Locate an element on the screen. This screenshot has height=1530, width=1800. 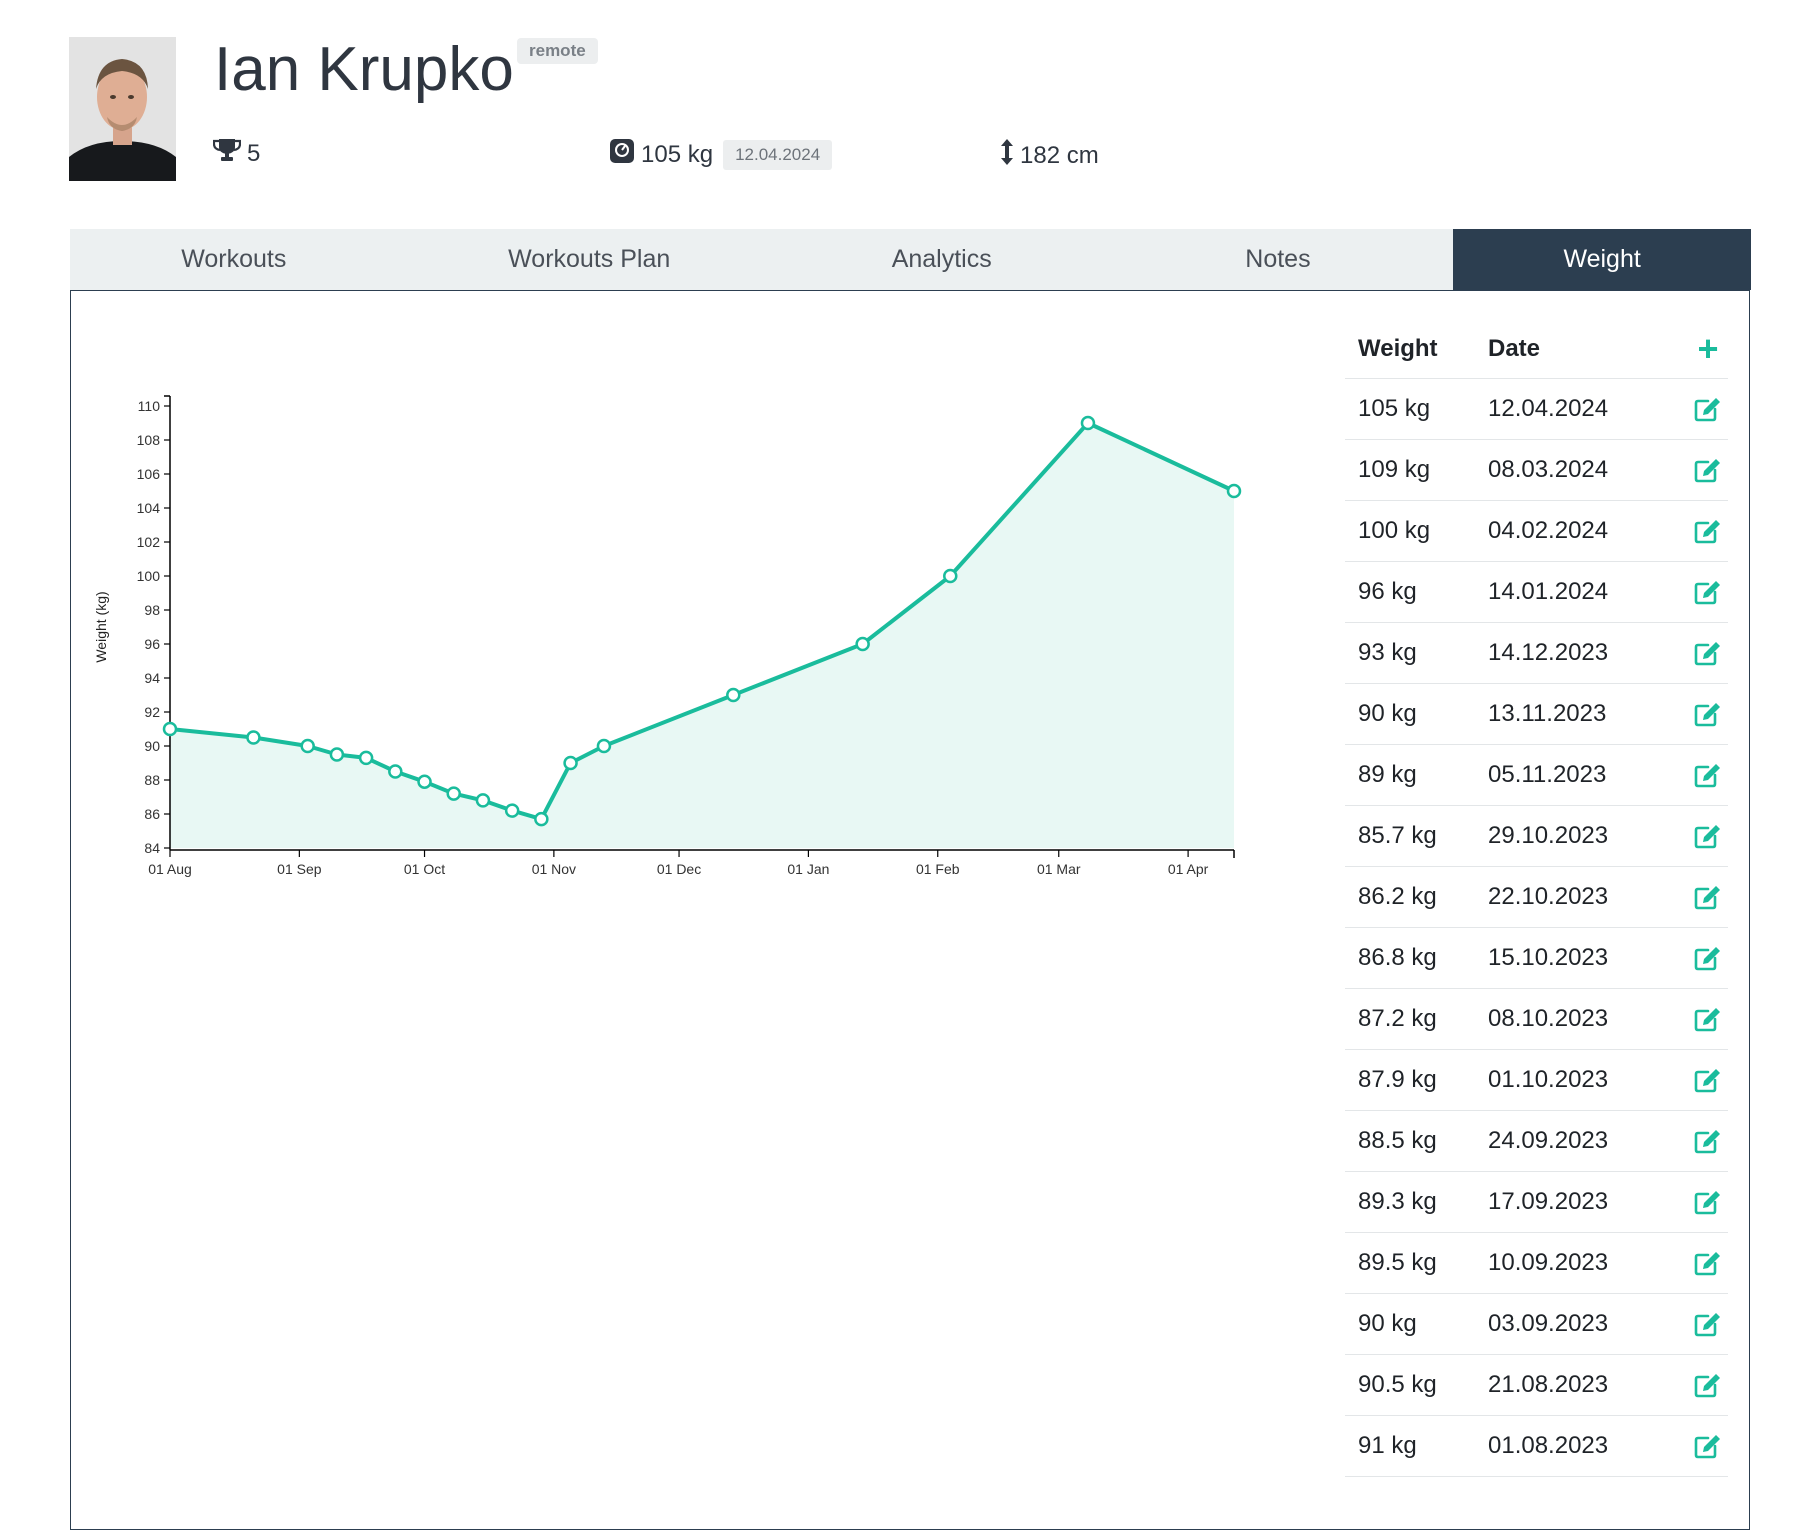
row-date: 29.10.2023 is located at coordinates (1548, 835).